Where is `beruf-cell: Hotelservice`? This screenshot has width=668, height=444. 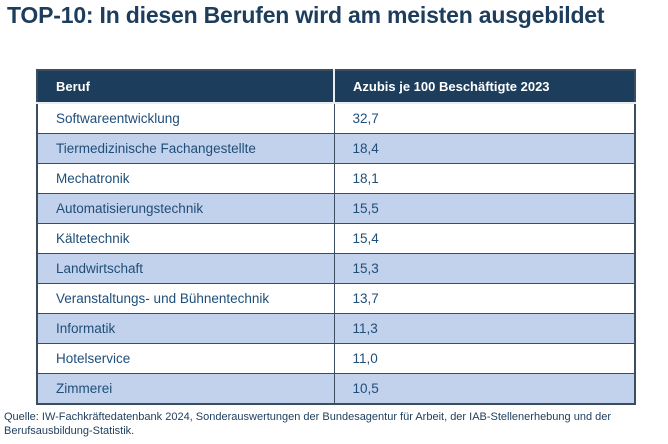 beruf-cell: Hotelservice is located at coordinates (185, 358).